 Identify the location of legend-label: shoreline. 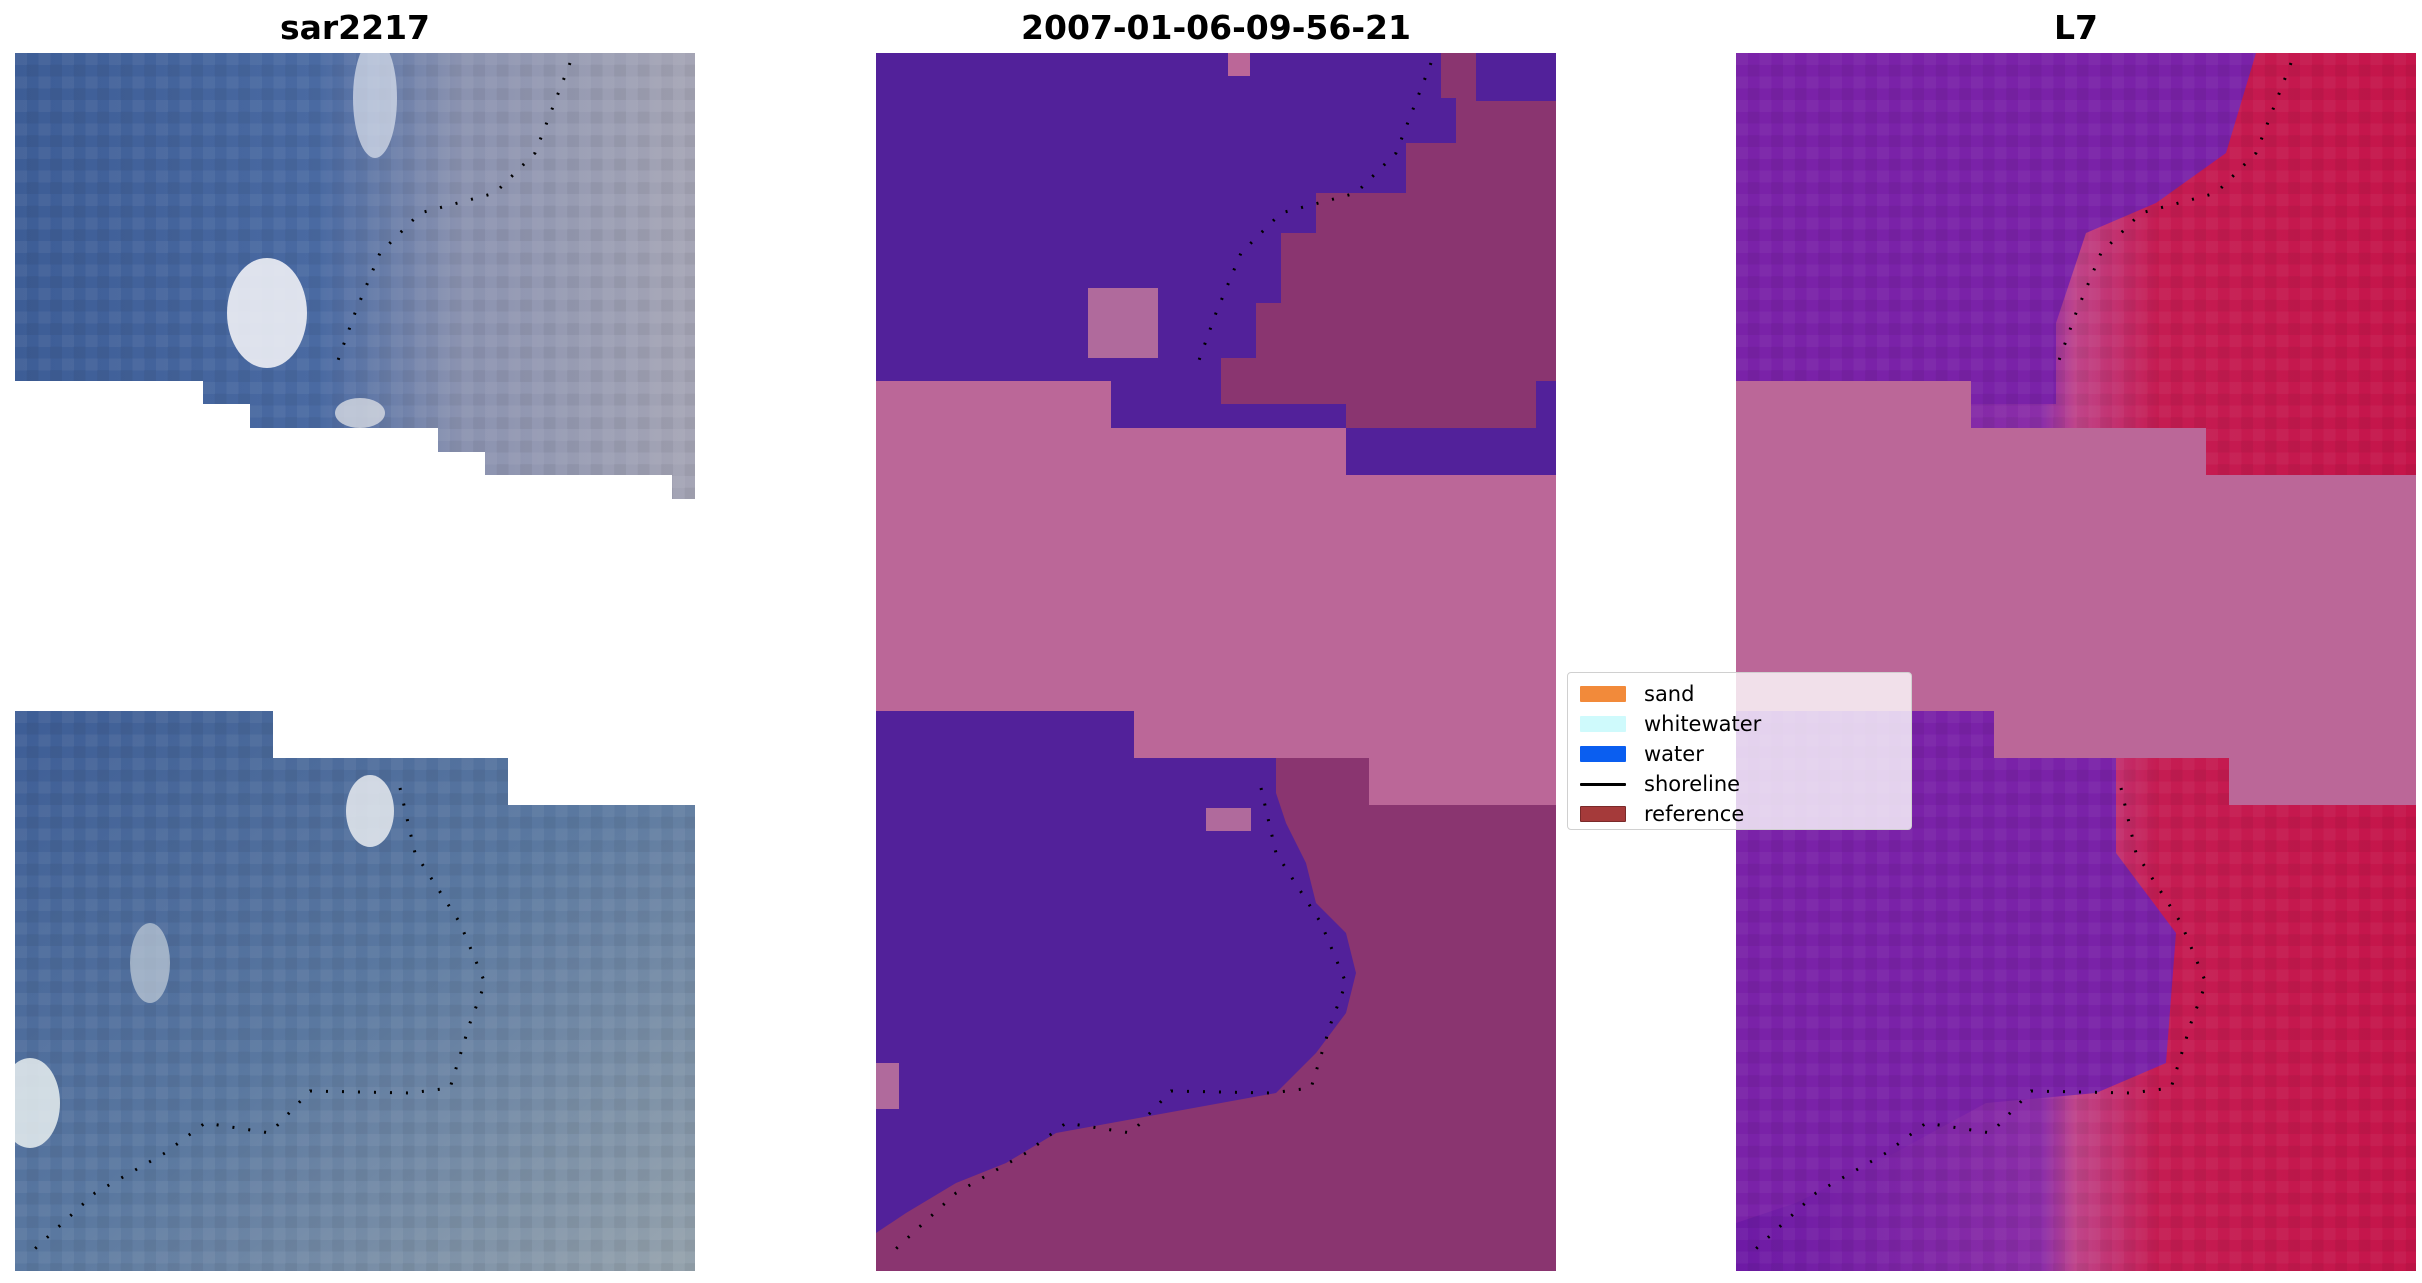
(1692, 784).